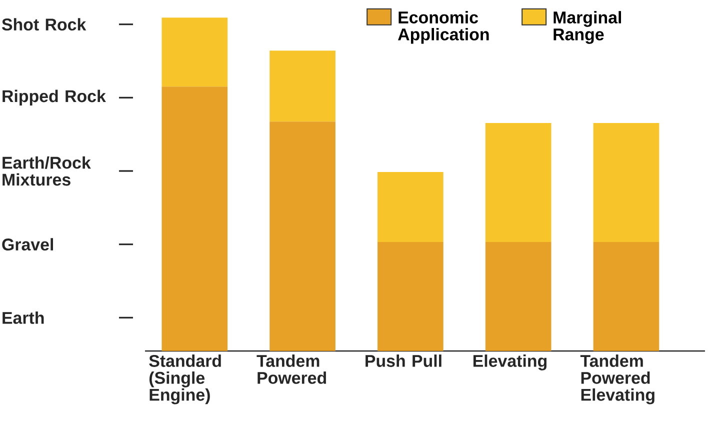 Image resolution: width=712 pixels, height=439 pixels. I want to click on text: Ripped Rock, so click(54, 98).